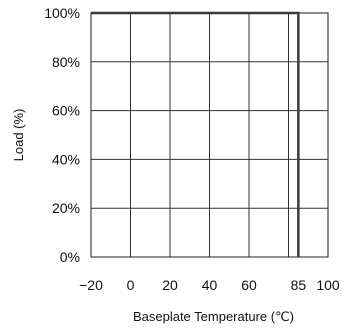 The height and width of the screenshot is (329, 361). Describe the element at coordinates (62, 13) in the screenshot. I see `y-tick-label: 100%` at that location.